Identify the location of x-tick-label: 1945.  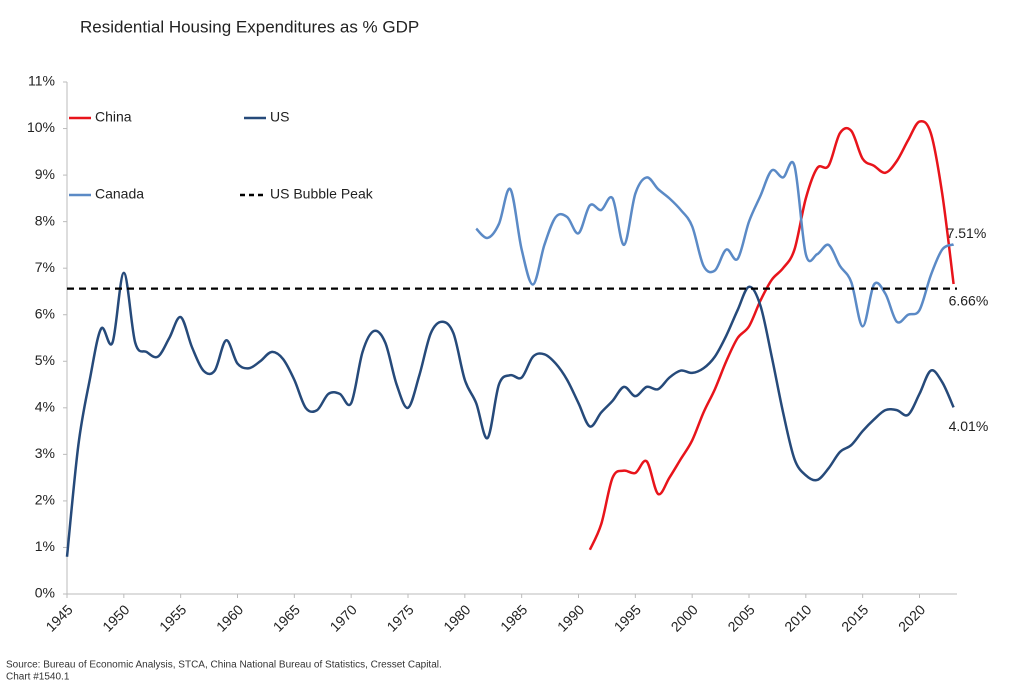
(58, 617).